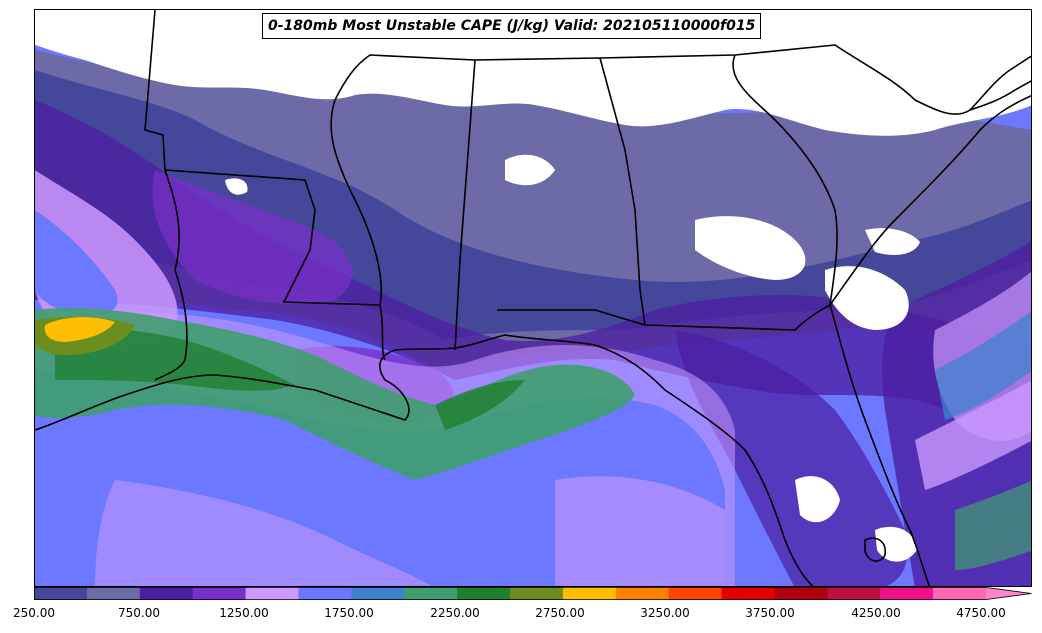 The width and height of the screenshot is (1042, 633). Describe the element at coordinates (455, 613) in the screenshot. I see `colorbar-tick-label: 2250.00` at that location.